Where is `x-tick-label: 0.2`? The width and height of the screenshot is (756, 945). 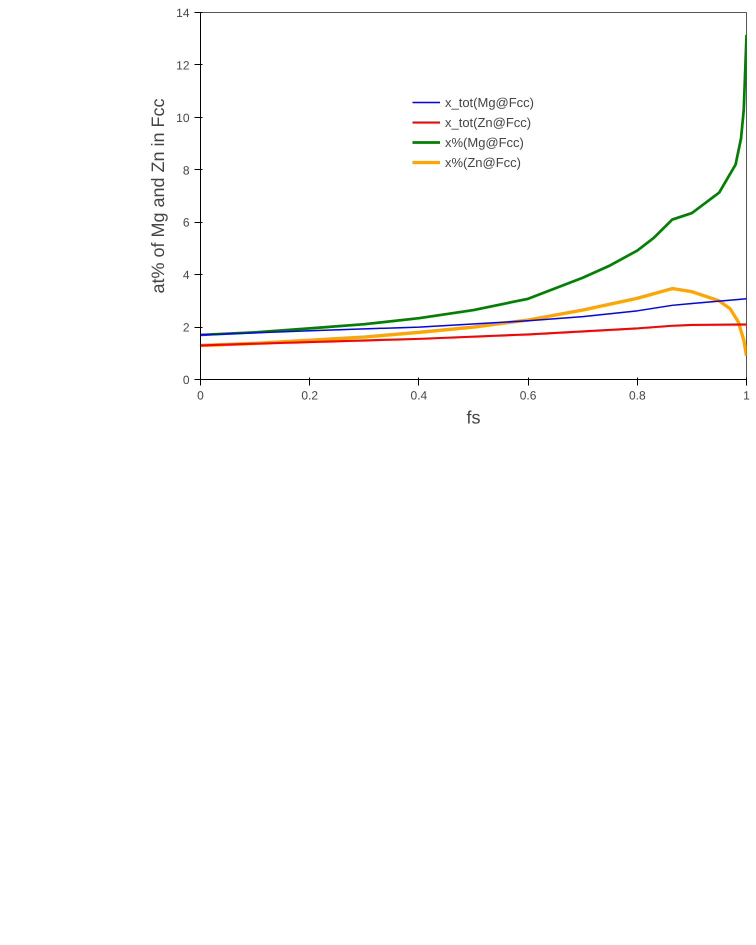 x-tick-label: 0.2 is located at coordinates (309, 395).